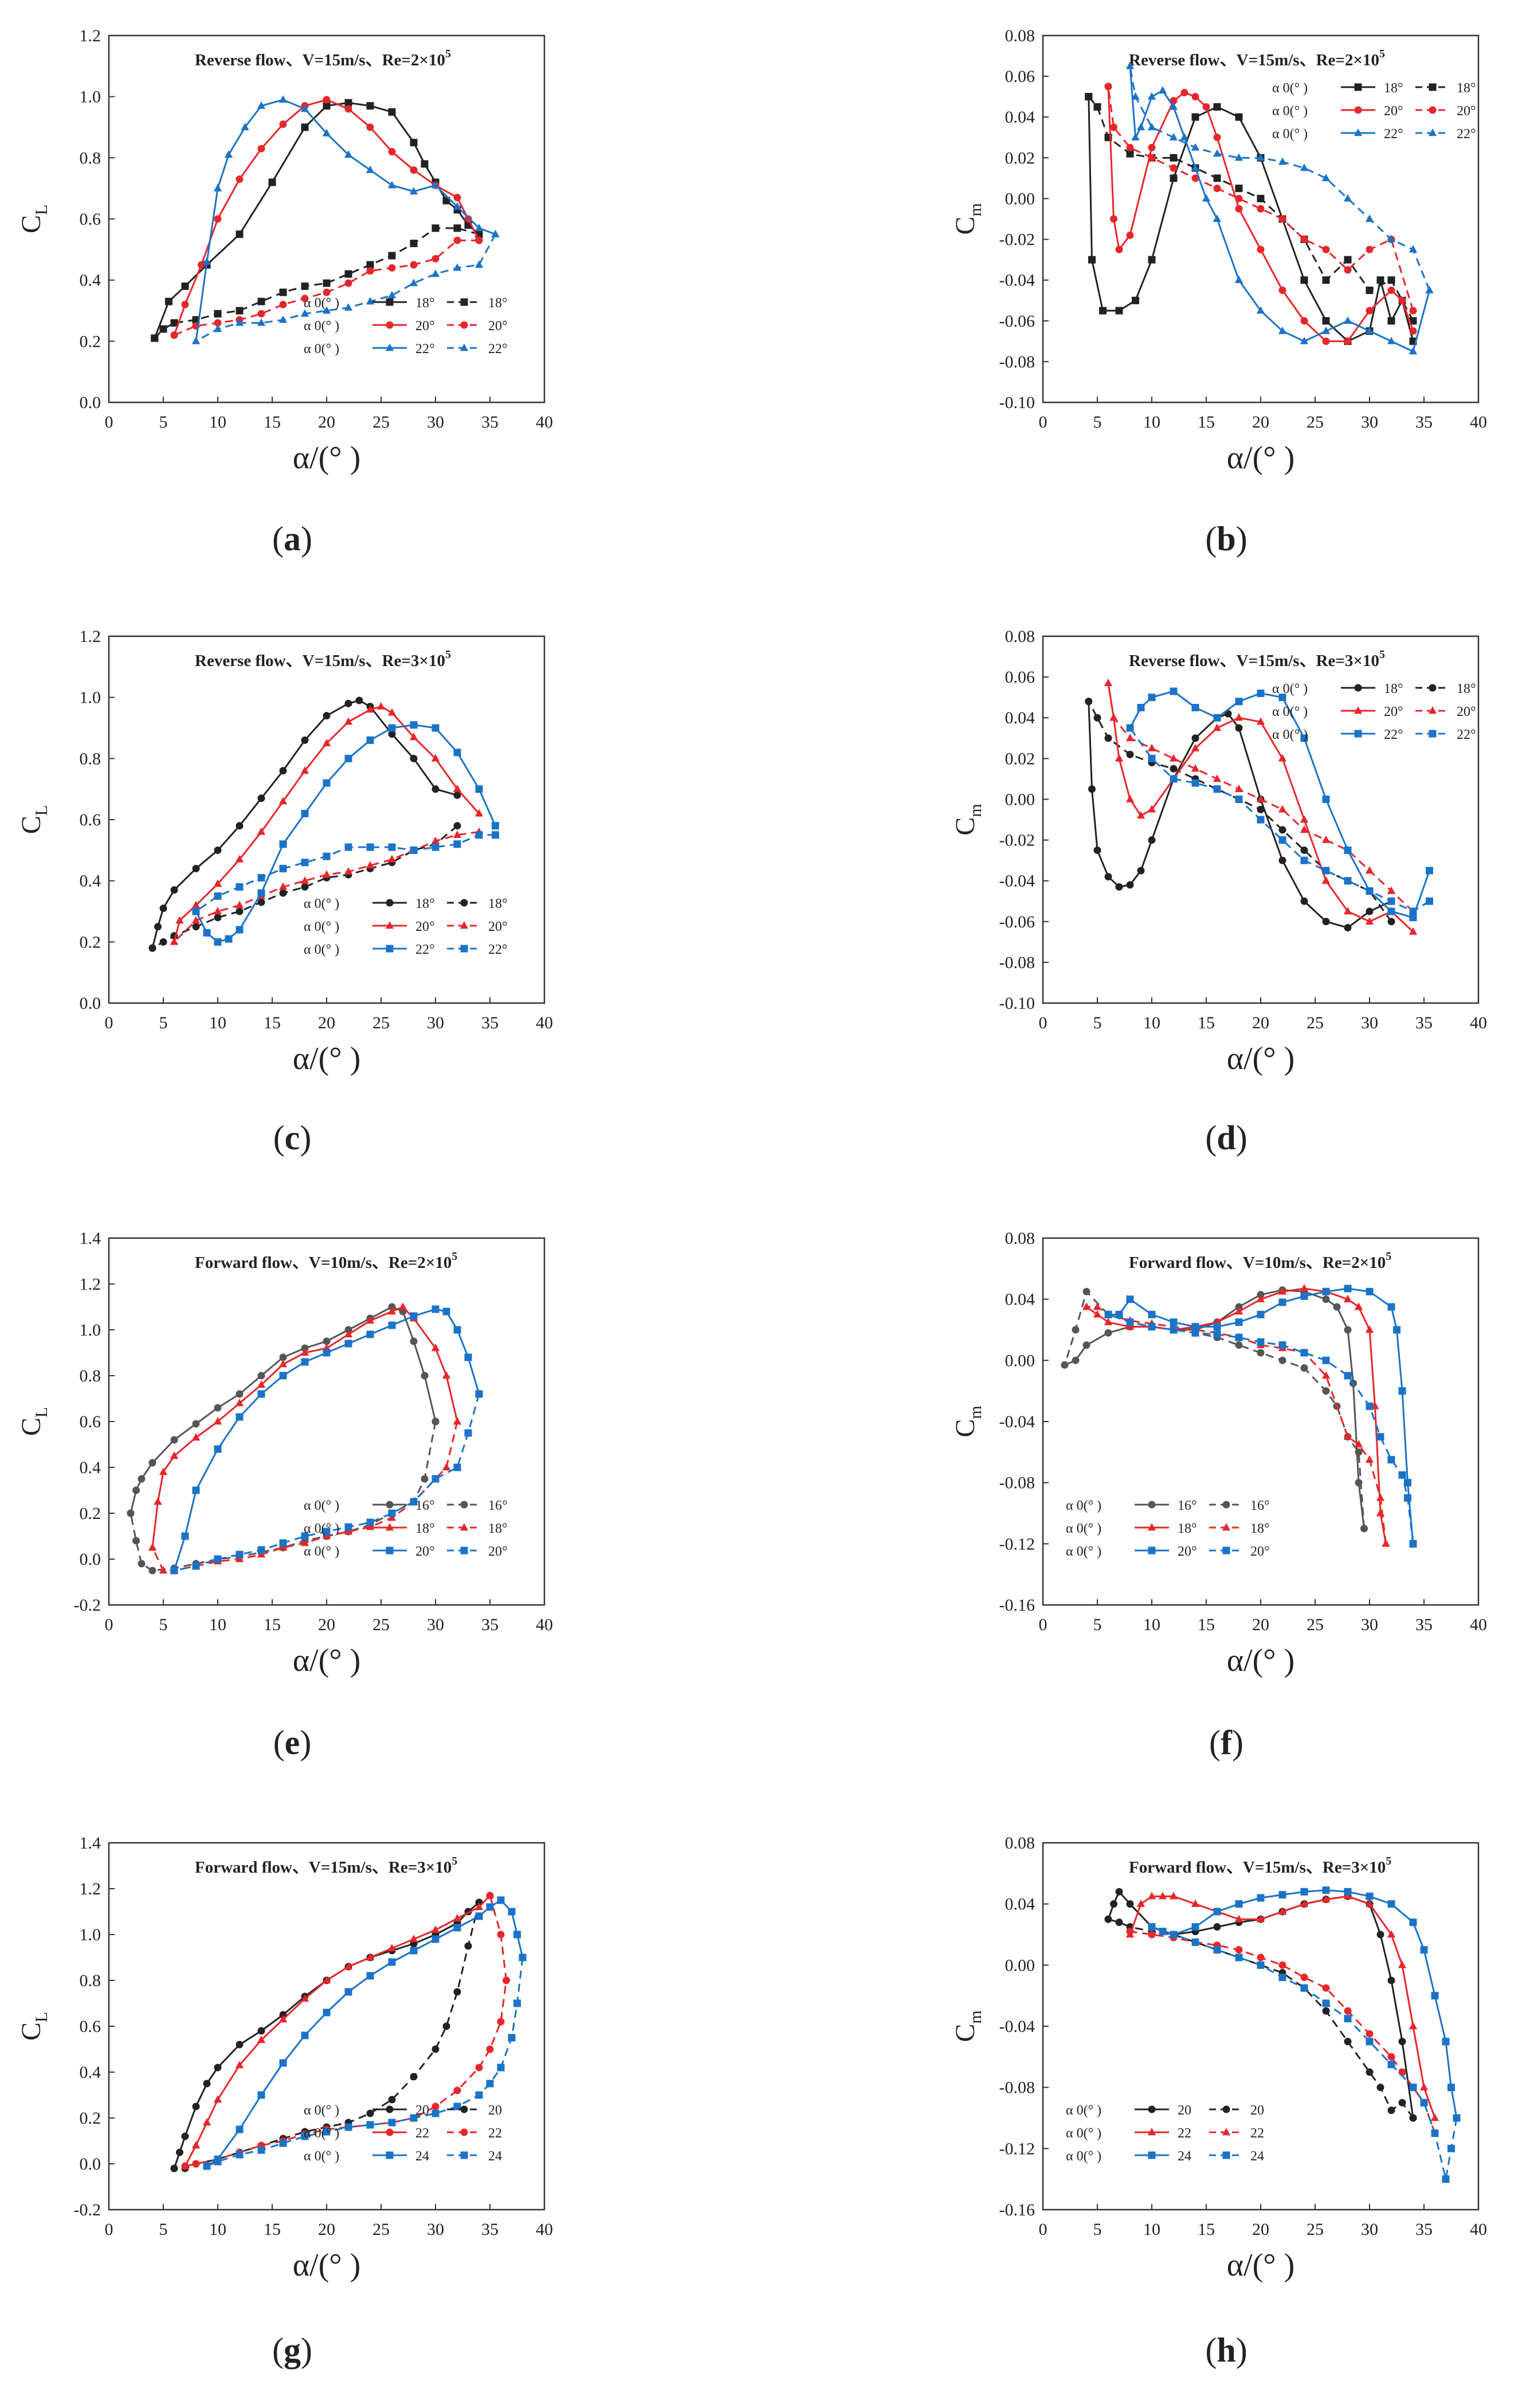  What do you see at coordinates (1017, 1421) in the screenshot?
I see `y-tick-label: -0.04` at bounding box center [1017, 1421].